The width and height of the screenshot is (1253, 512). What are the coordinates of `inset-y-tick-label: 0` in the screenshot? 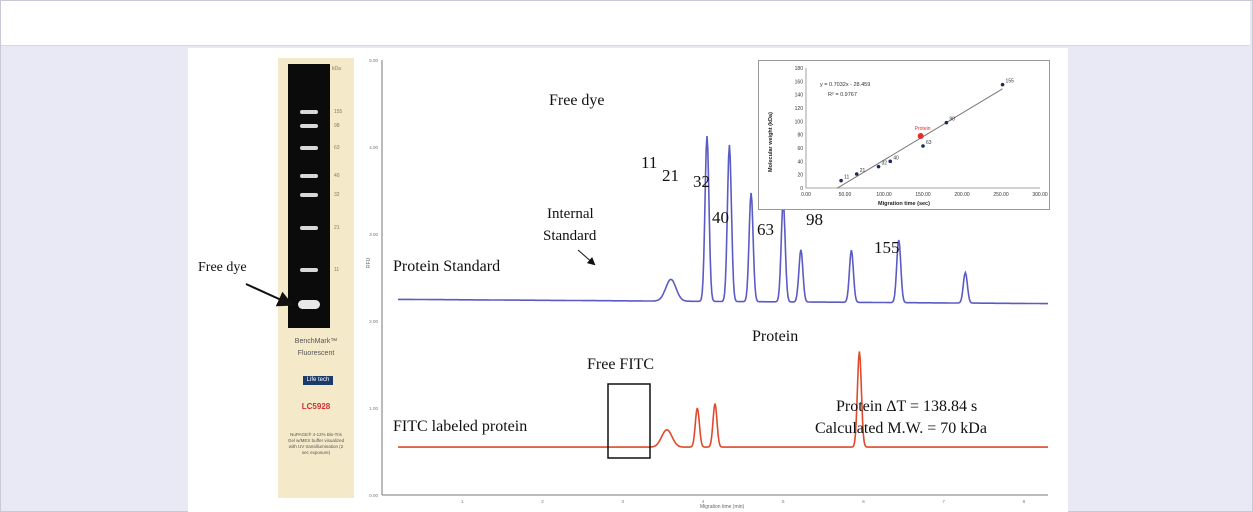 It's located at (801, 189).